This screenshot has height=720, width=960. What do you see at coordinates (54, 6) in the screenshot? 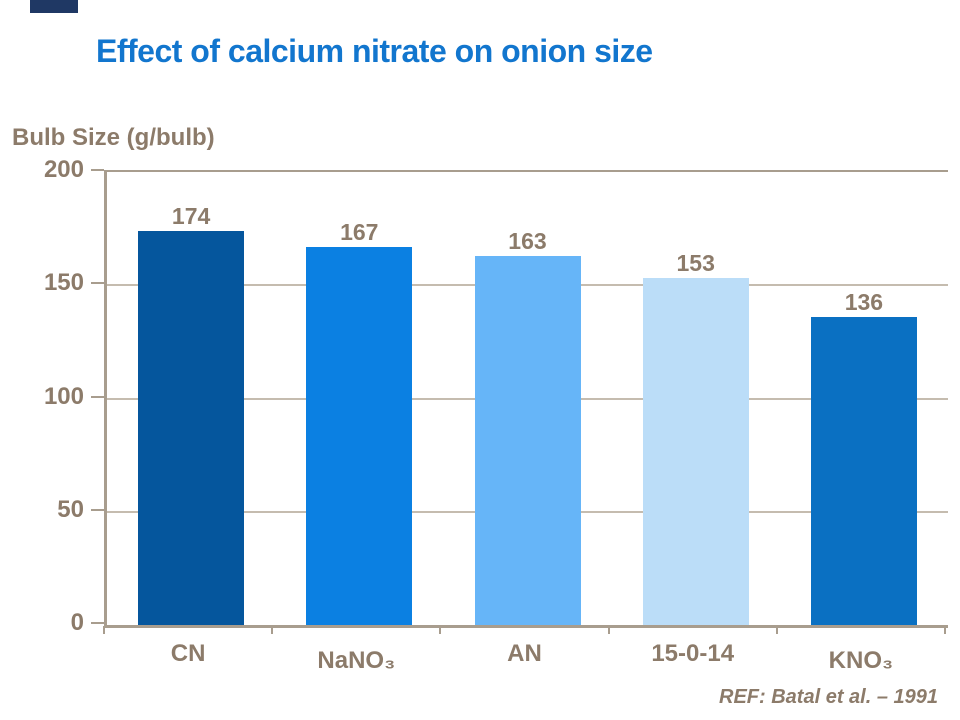
I see `slide-accent-bar` at bounding box center [54, 6].